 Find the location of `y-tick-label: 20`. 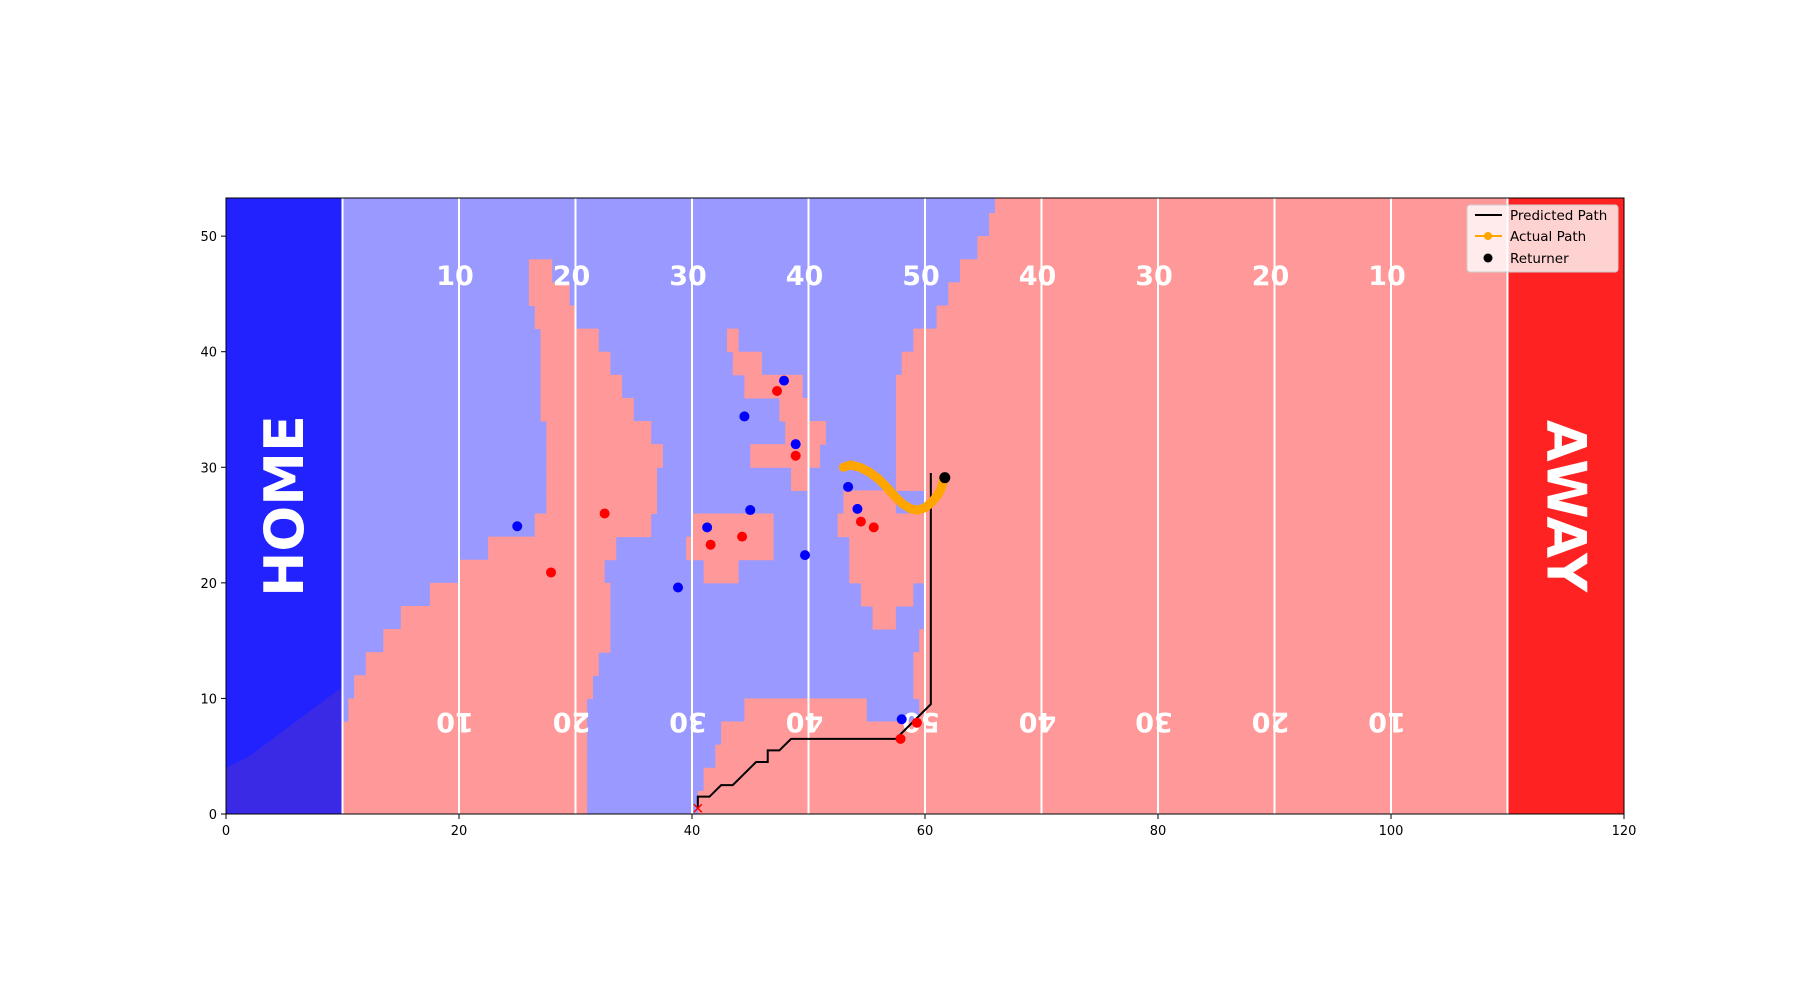

y-tick-label: 20 is located at coordinates (208, 584).